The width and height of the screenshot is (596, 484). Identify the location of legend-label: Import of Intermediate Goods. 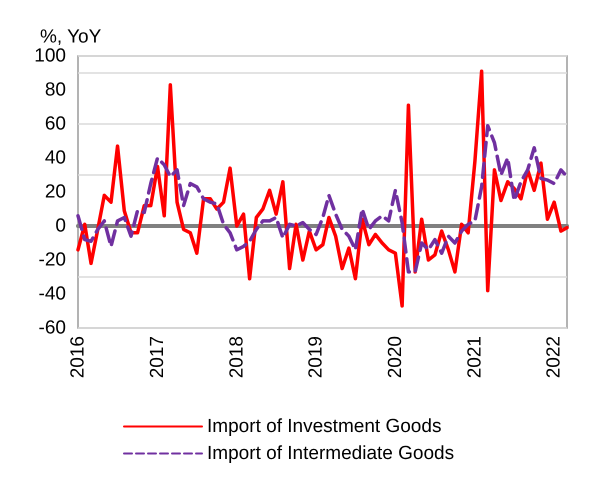
(330, 453).